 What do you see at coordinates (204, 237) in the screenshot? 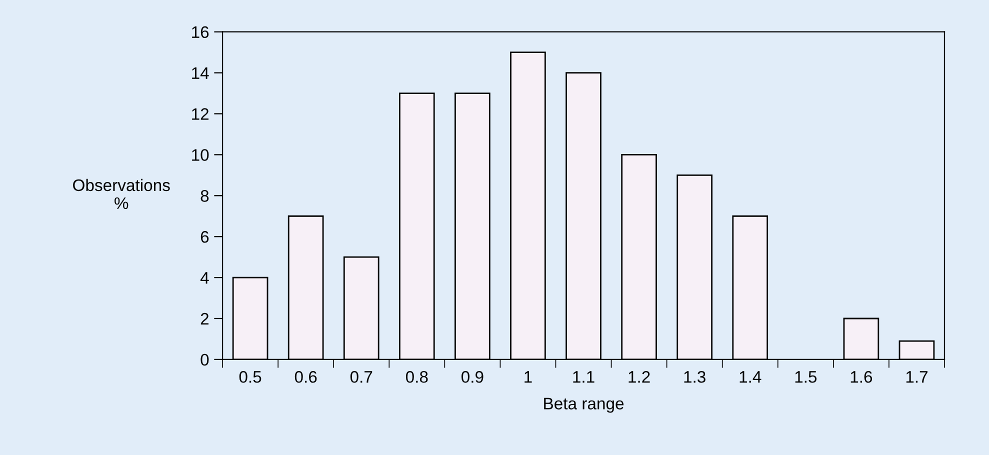
I see `y-tick-label: 6` at bounding box center [204, 237].